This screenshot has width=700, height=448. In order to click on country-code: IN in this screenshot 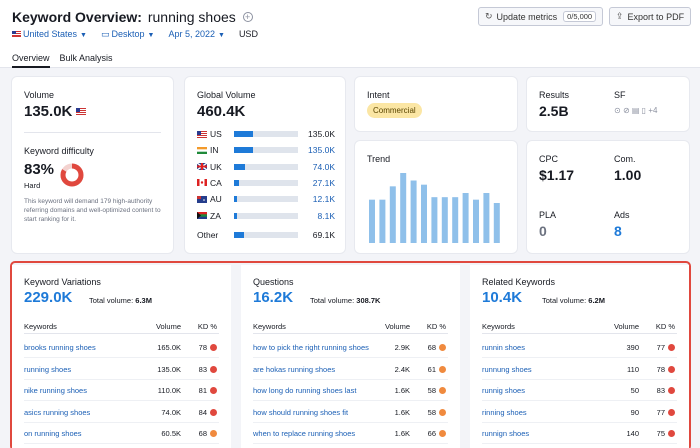, I will do `click(214, 150)`.